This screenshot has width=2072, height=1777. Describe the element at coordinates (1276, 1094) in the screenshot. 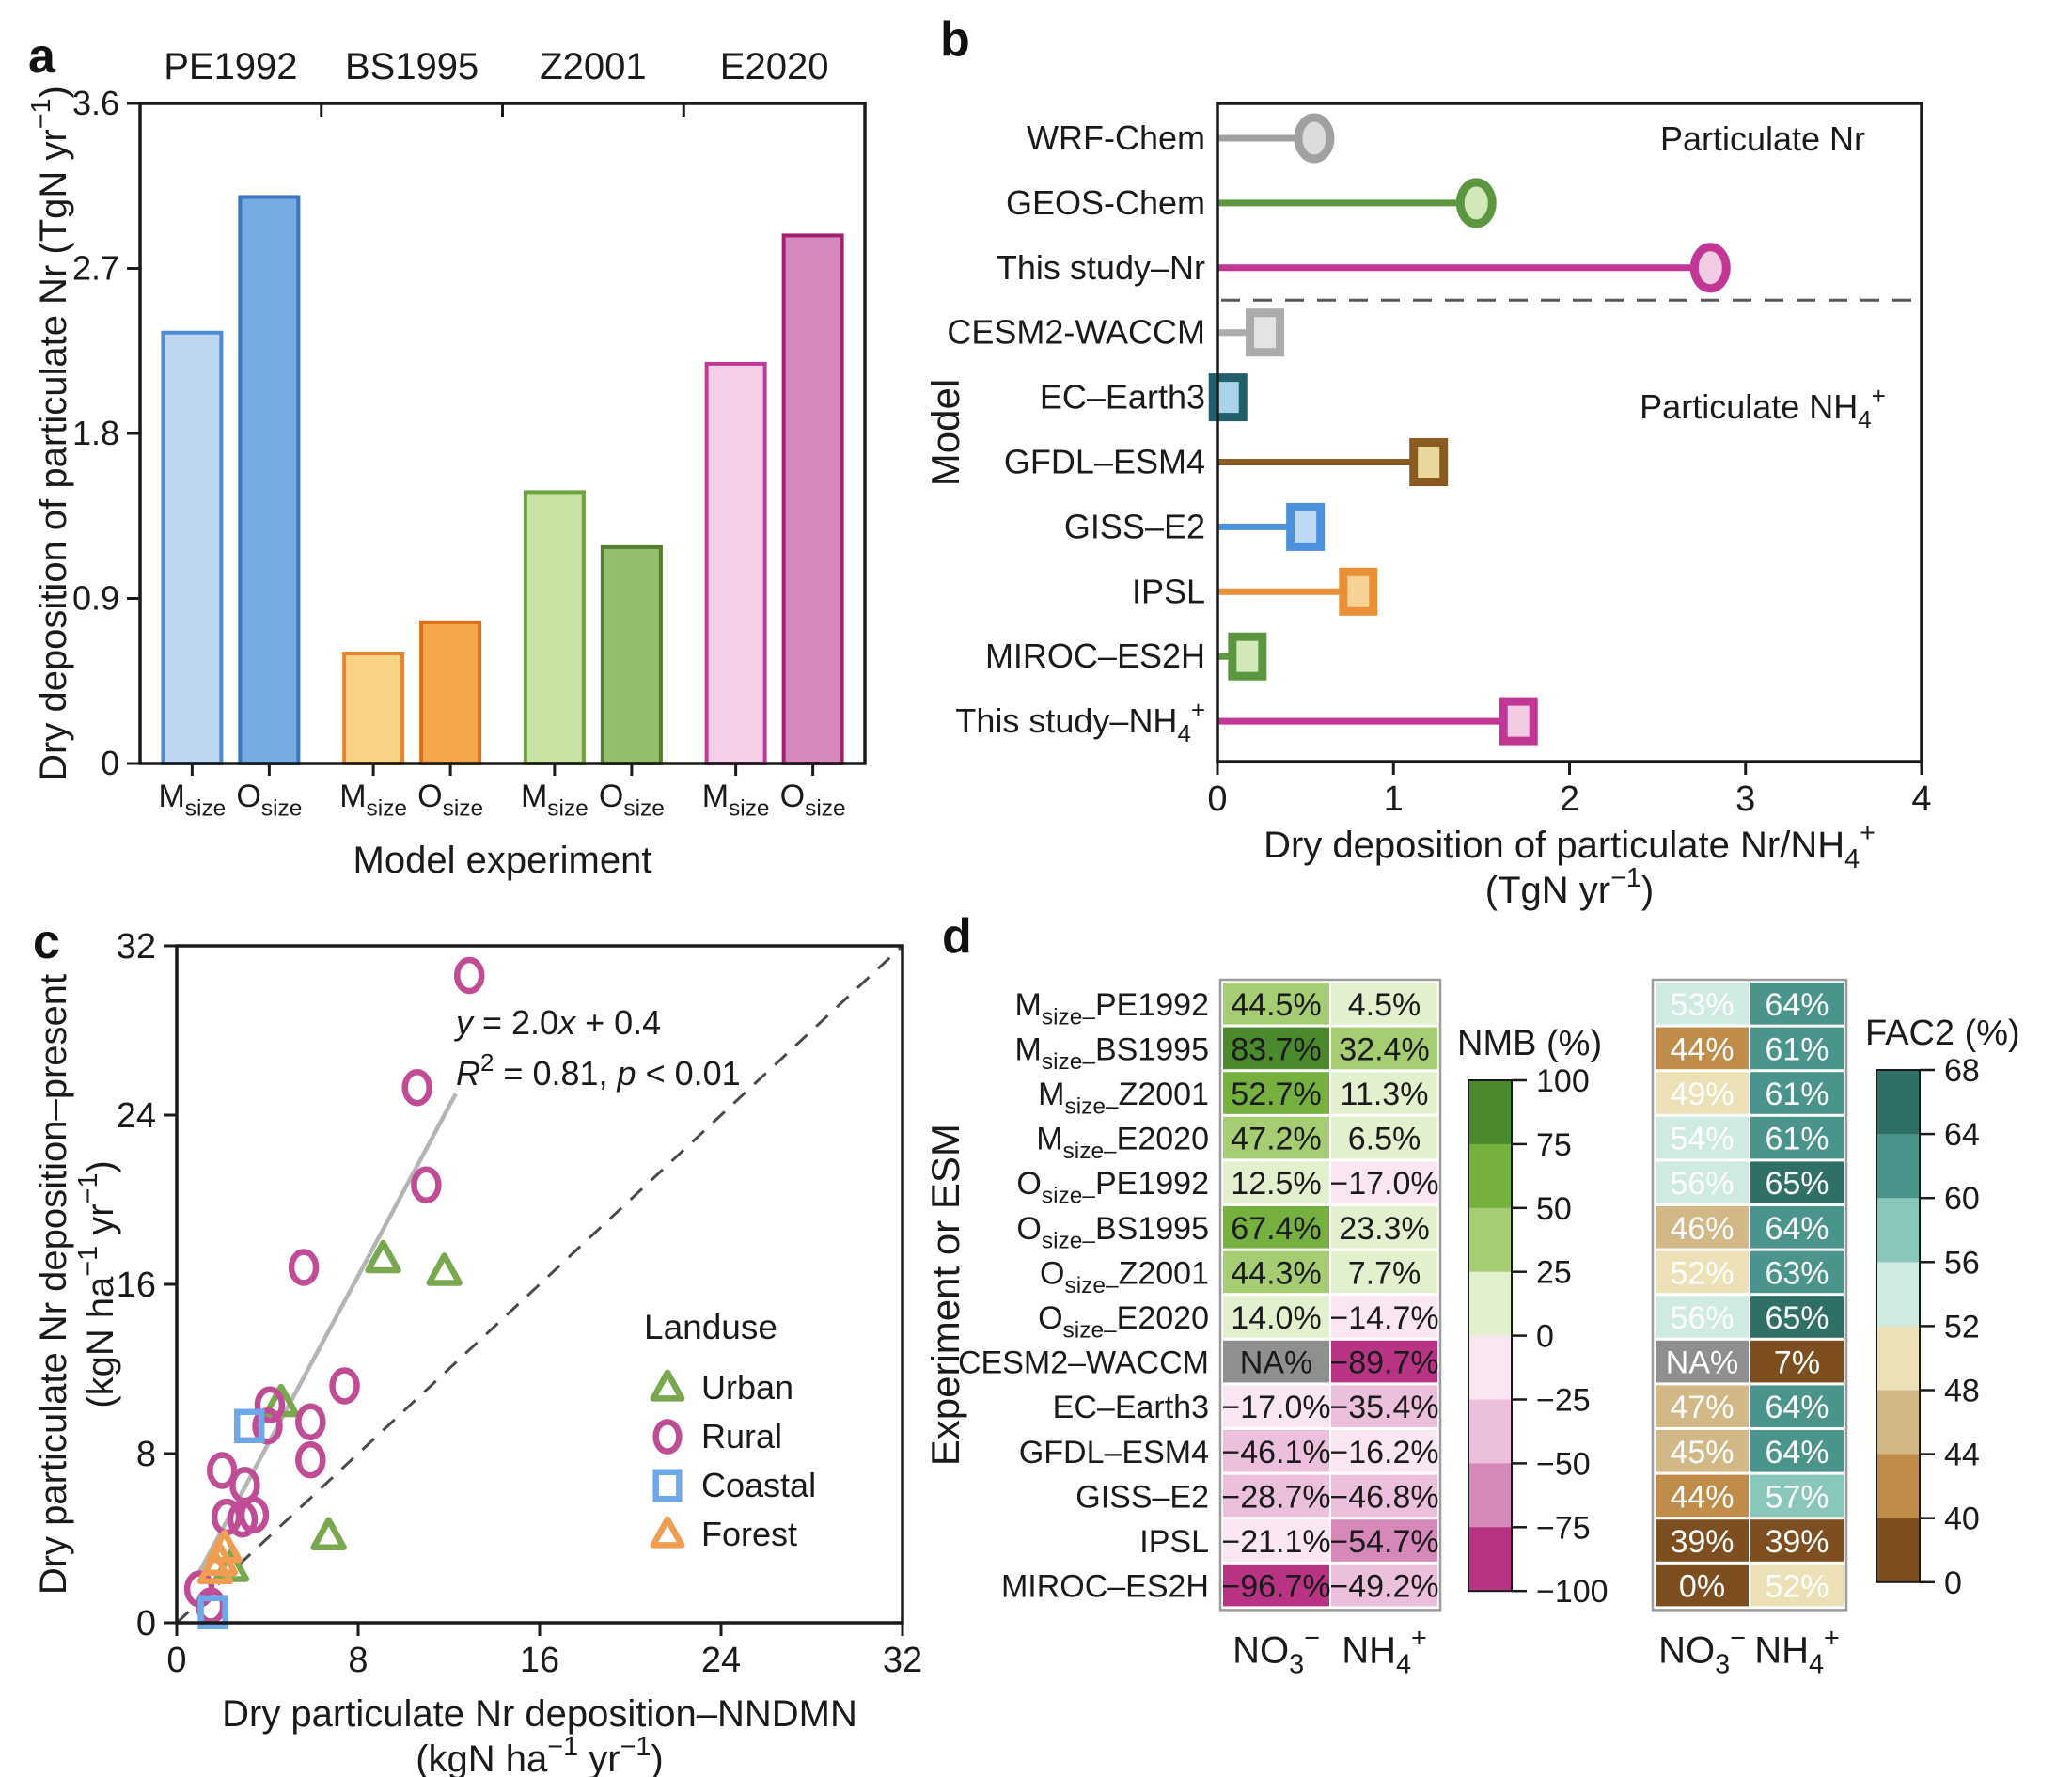

I see `heatmap-cell-value: 52.7%` at that location.